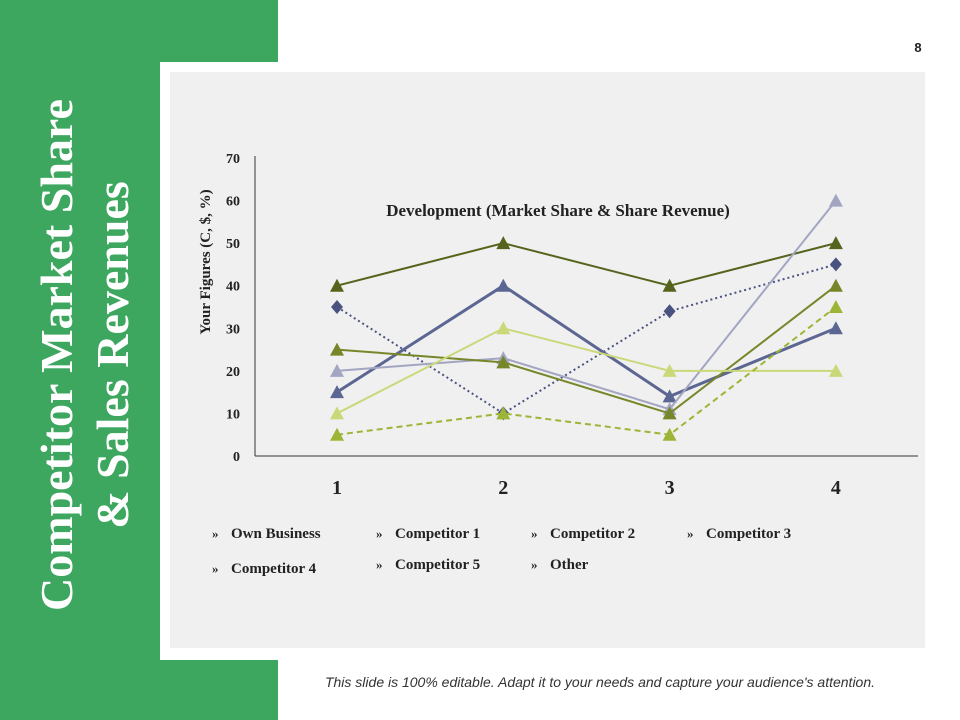  I want to click on legend-label: Own Business, so click(276, 534).